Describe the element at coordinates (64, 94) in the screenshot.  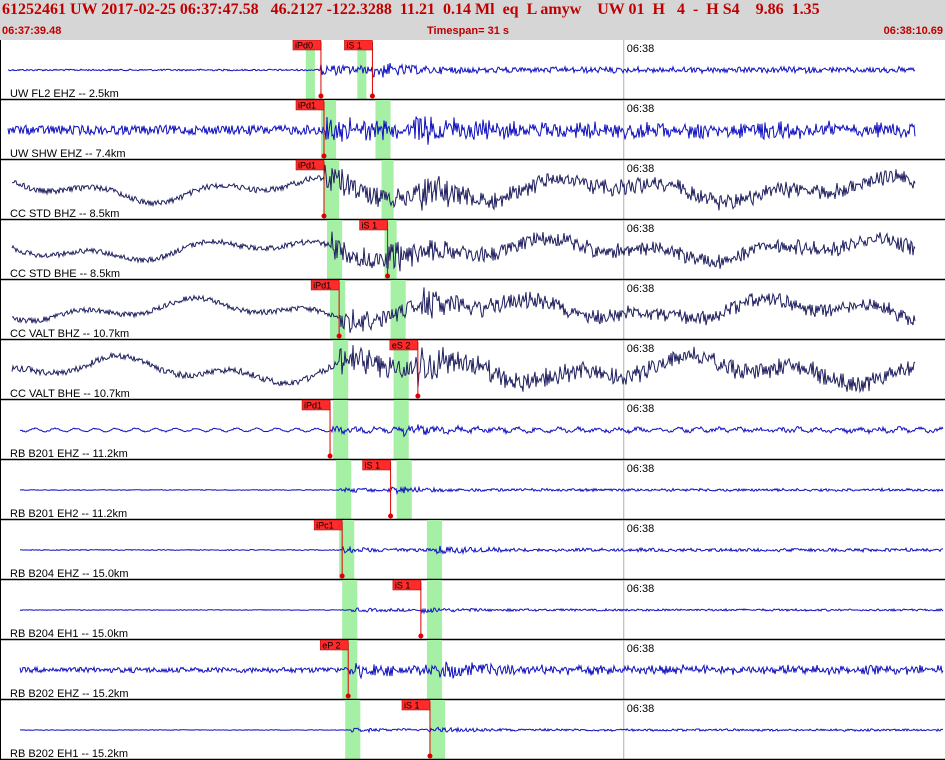
I see `station-label: UW FL2 EHZ -- 2.5km` at that location.